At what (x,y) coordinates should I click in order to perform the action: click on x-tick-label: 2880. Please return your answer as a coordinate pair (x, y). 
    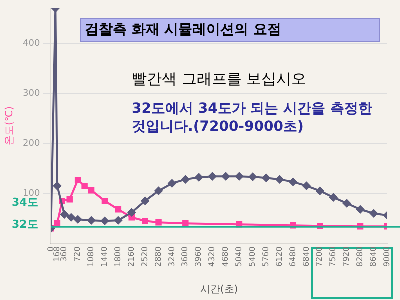
    Looking at the image, I should click on (158, 256).